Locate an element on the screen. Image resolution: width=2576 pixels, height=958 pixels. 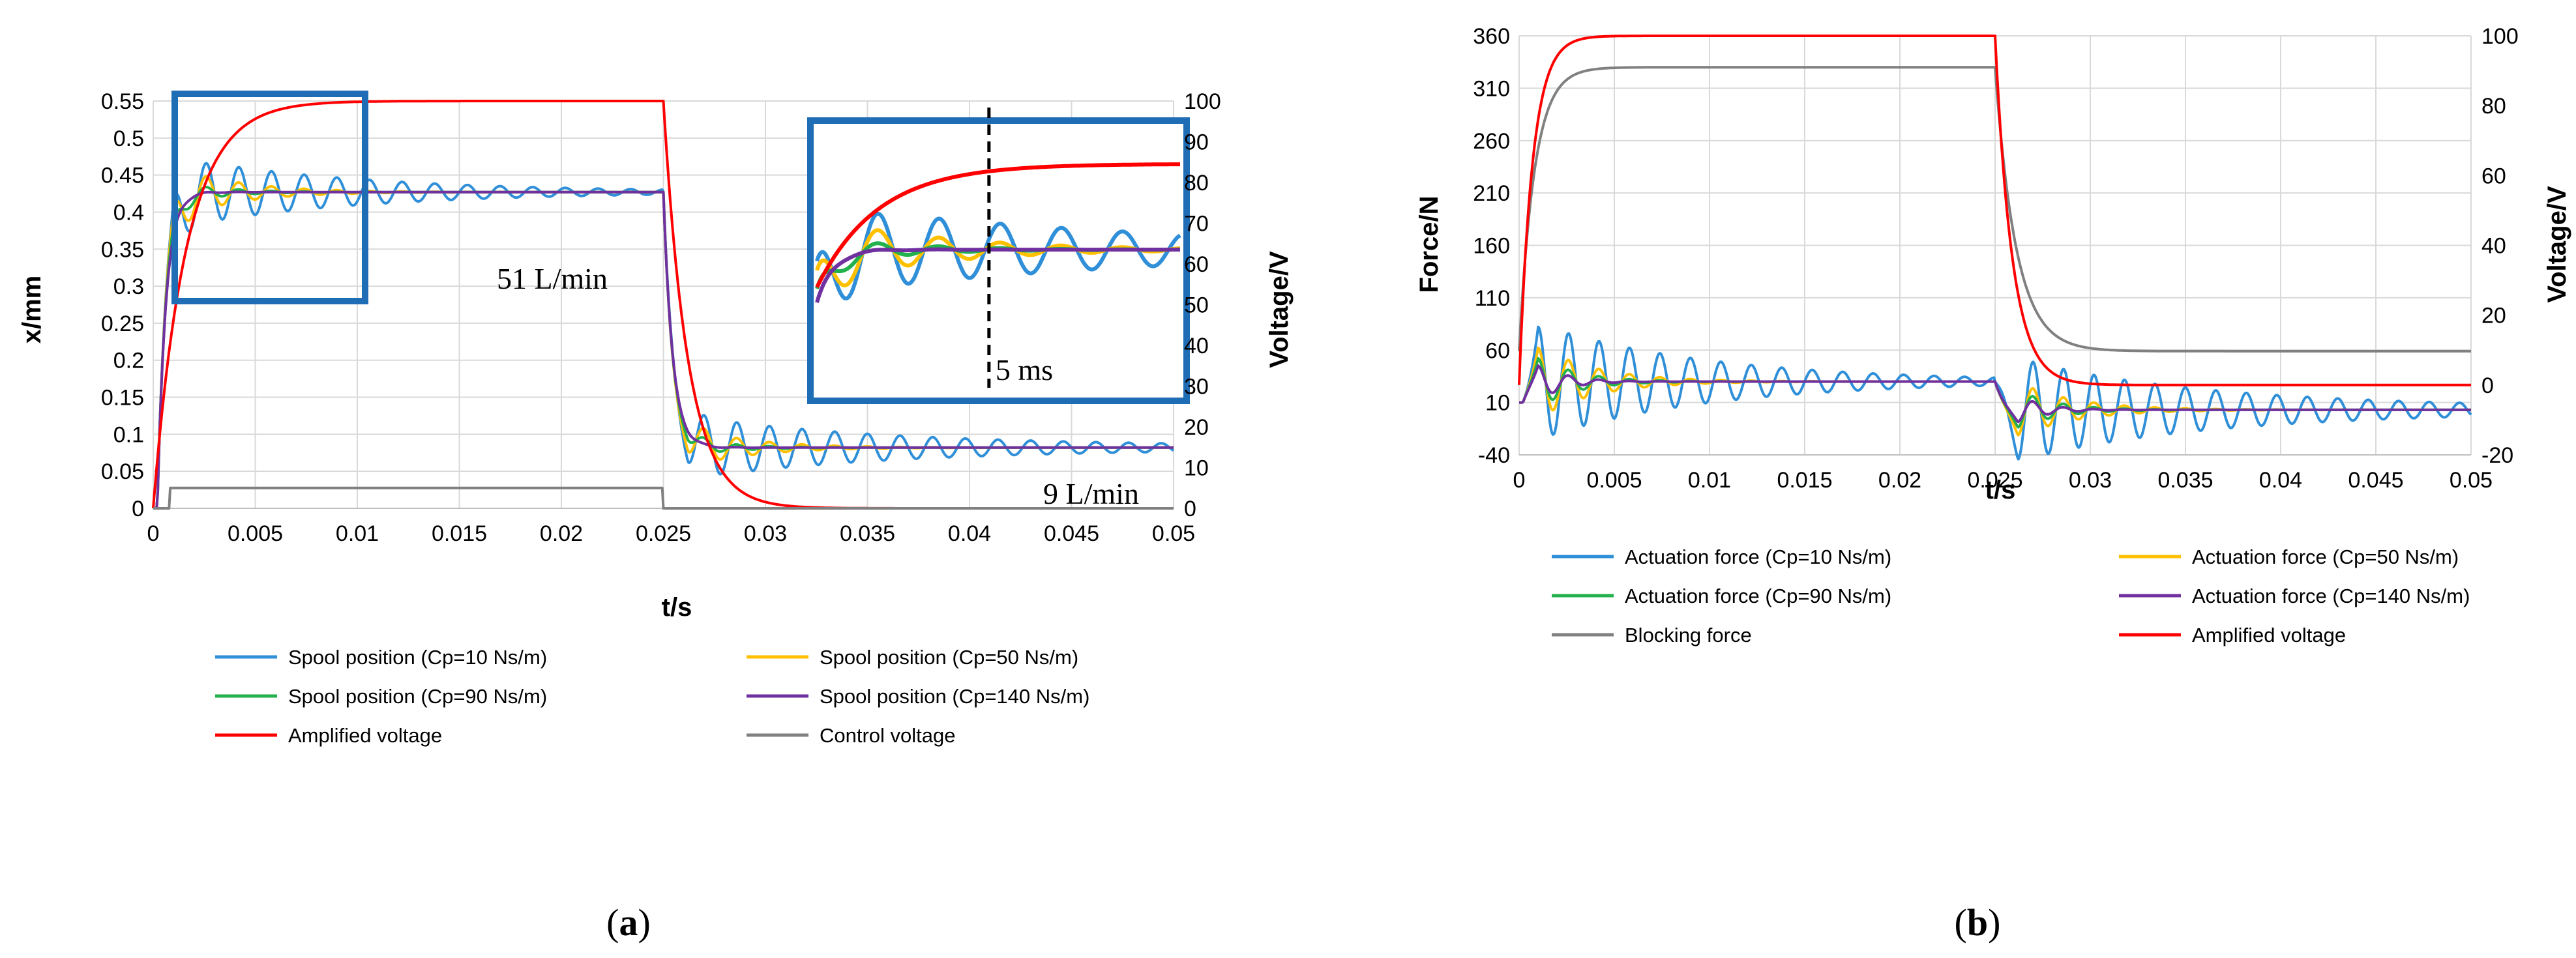
legend-label-actuation-force-cp-10-ns-m: Actuation force (Cp=10 Ns/m) is located at coordinates (1758, 556).